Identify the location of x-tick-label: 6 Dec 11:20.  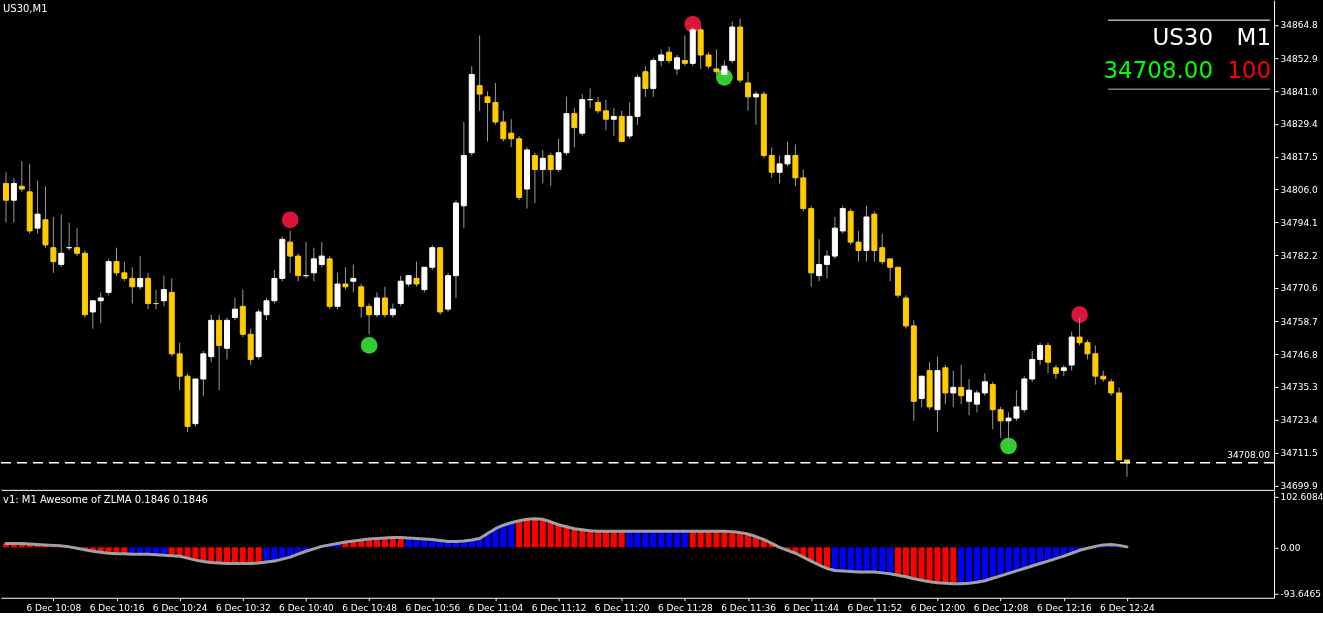
(622, 608).